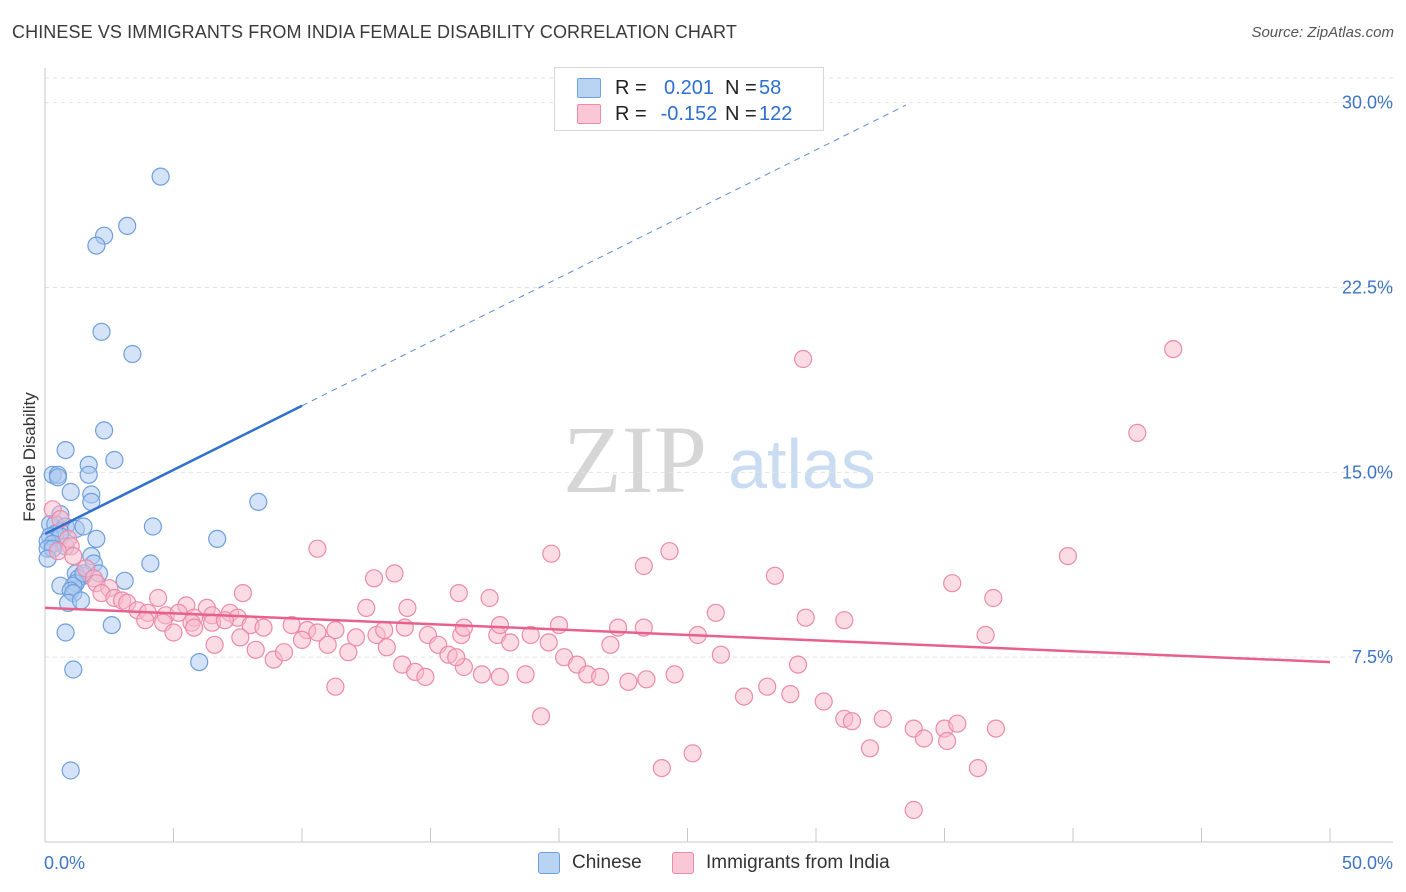  Describe the element at coordinates (679, 88) in the screenshot. I see `legend-row-chinese: R = 0.201 N = 58` at that location.